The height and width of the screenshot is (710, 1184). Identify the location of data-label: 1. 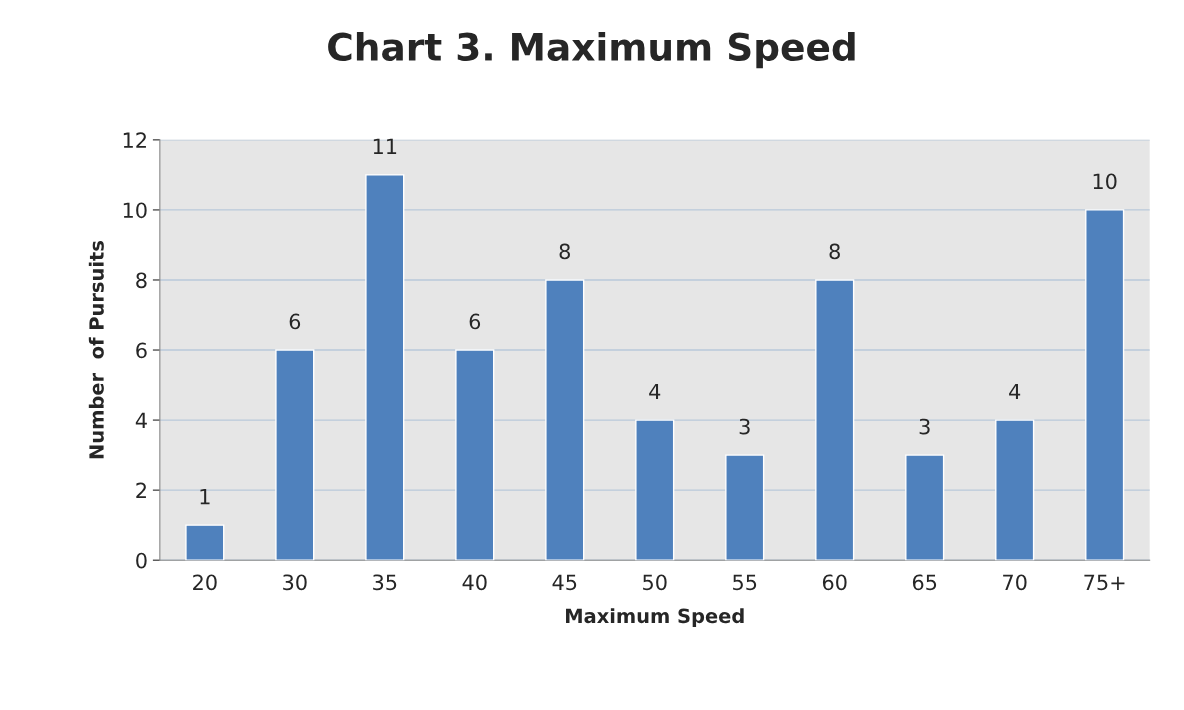
(205, 496).